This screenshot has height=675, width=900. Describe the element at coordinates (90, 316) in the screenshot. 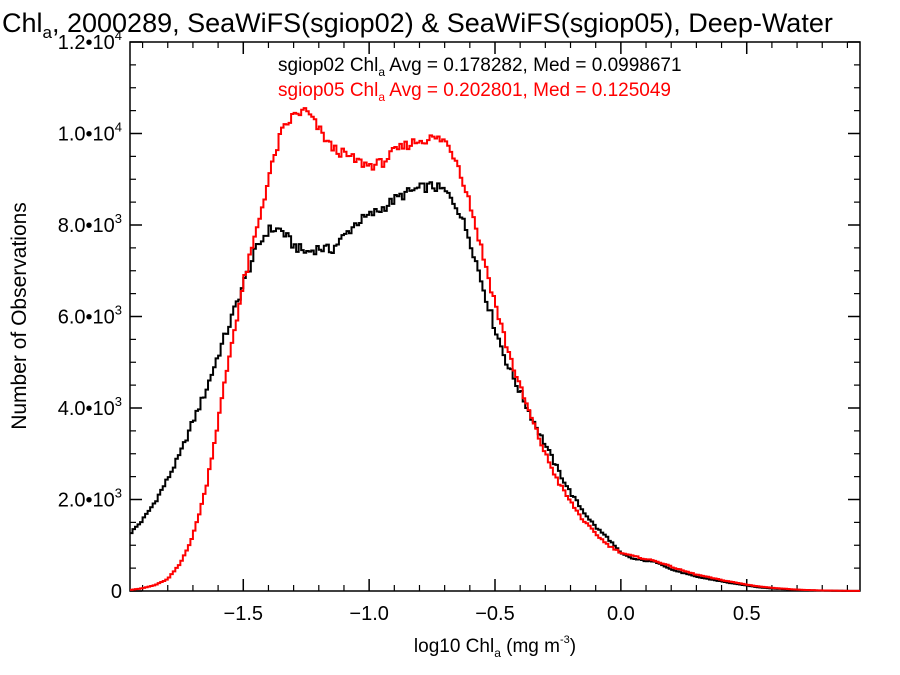

I see `y-tick-label: 6.0•103` at that location.